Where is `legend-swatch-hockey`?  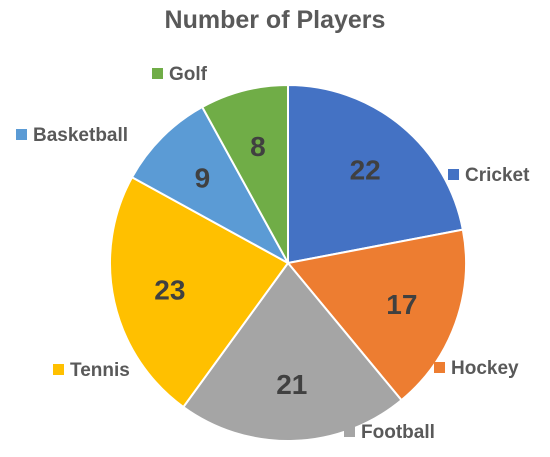
legend-swatch-hockey is located at coordinates (439, 367).